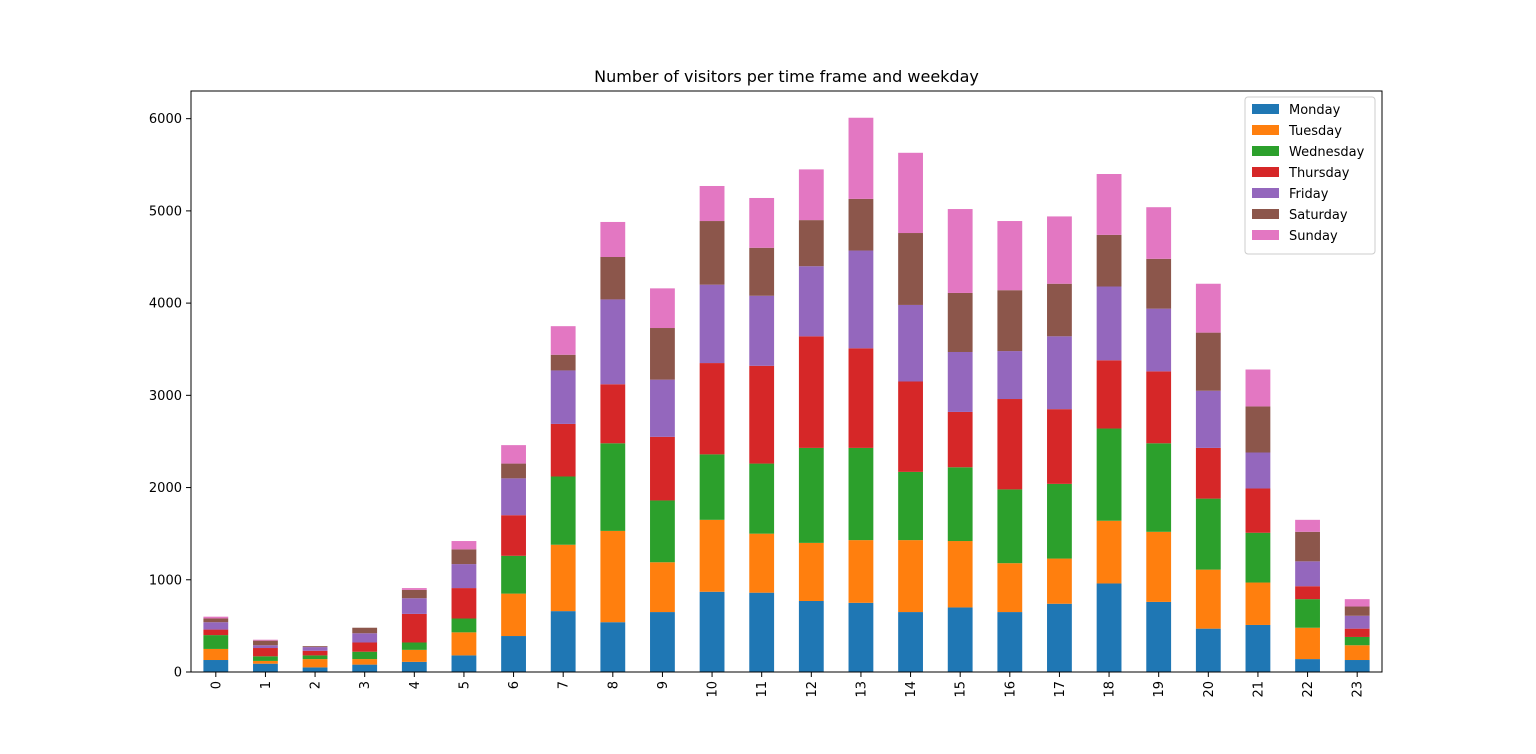 The image size is (1536, 754). What do you see at coordinates (1010, 689) in the screenshot?
I see `x-tick-label: 16` at bounding box center [1010, 689].